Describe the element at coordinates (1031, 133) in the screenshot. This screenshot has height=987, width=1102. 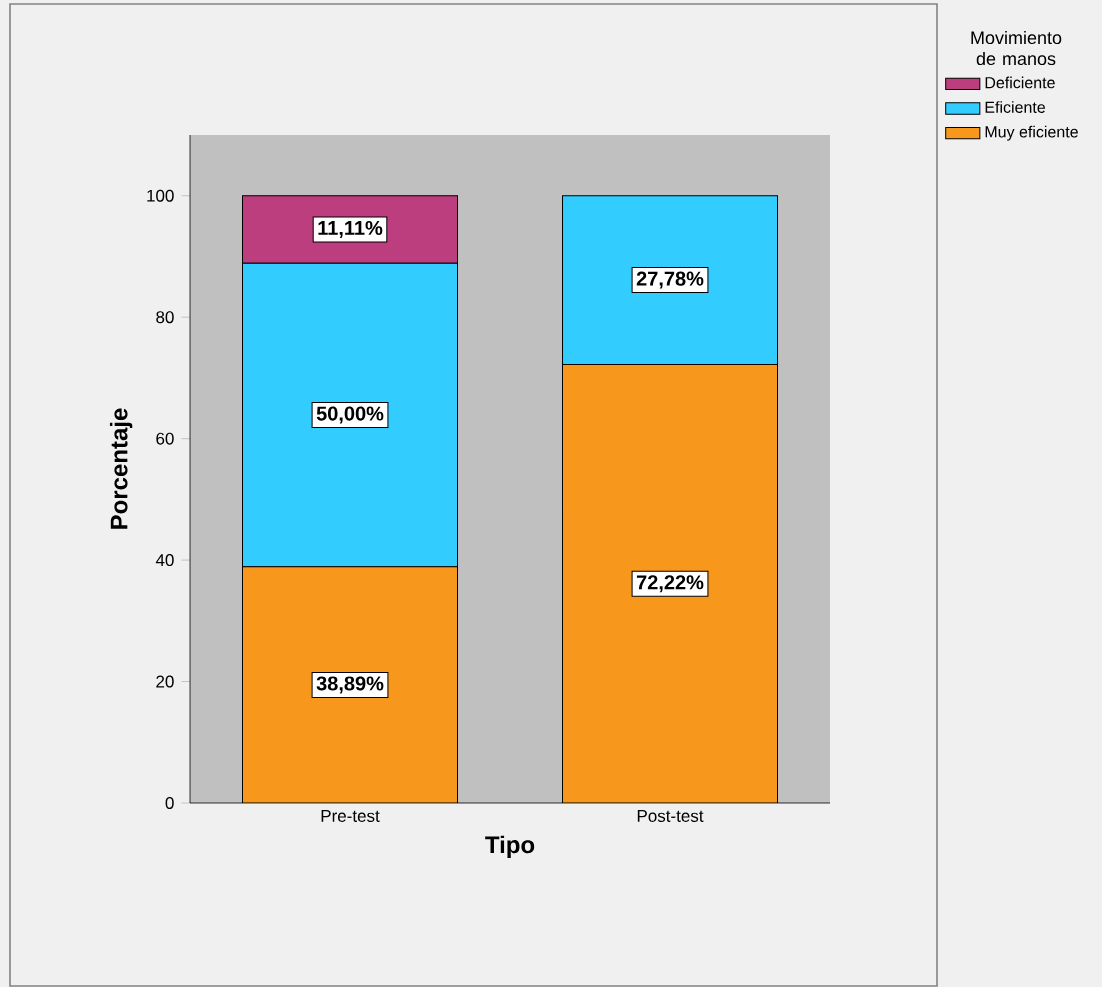
I see `legend-label: Muy eficiente` at that location.